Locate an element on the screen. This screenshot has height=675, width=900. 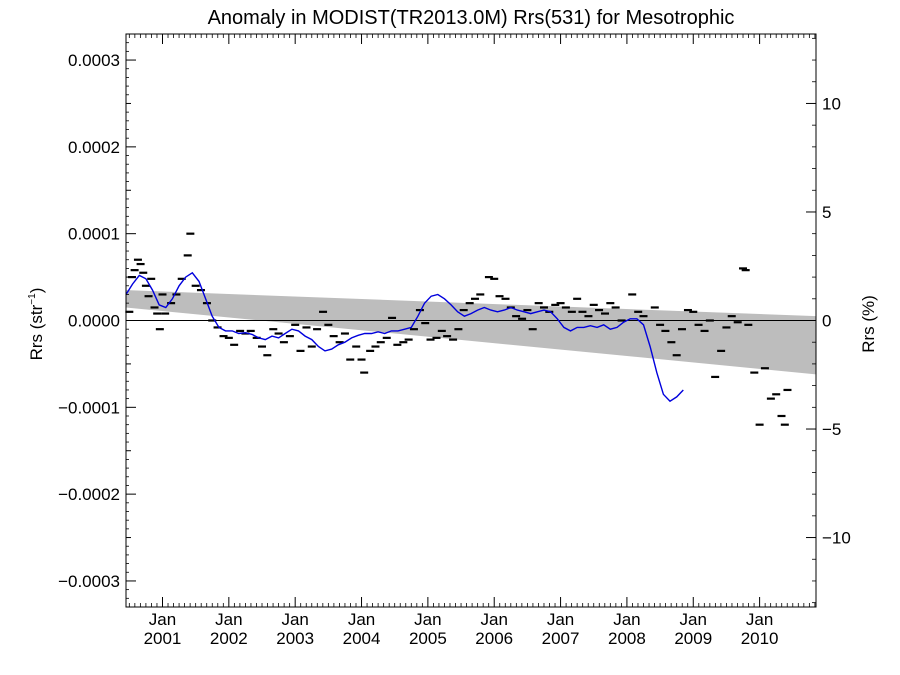
x-tick-year-1: 2002 is located at coordinates (229, 638).